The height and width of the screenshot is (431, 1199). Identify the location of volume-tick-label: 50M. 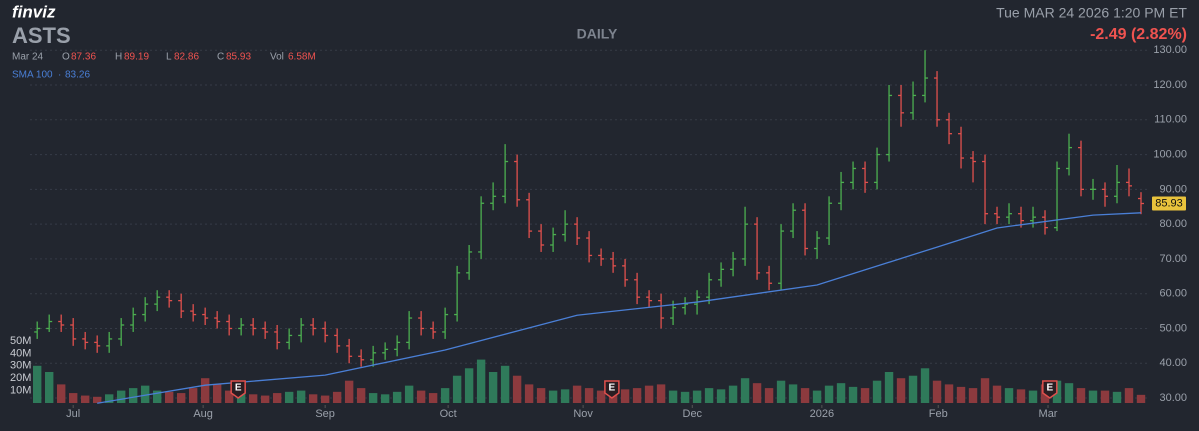
(20, 341).